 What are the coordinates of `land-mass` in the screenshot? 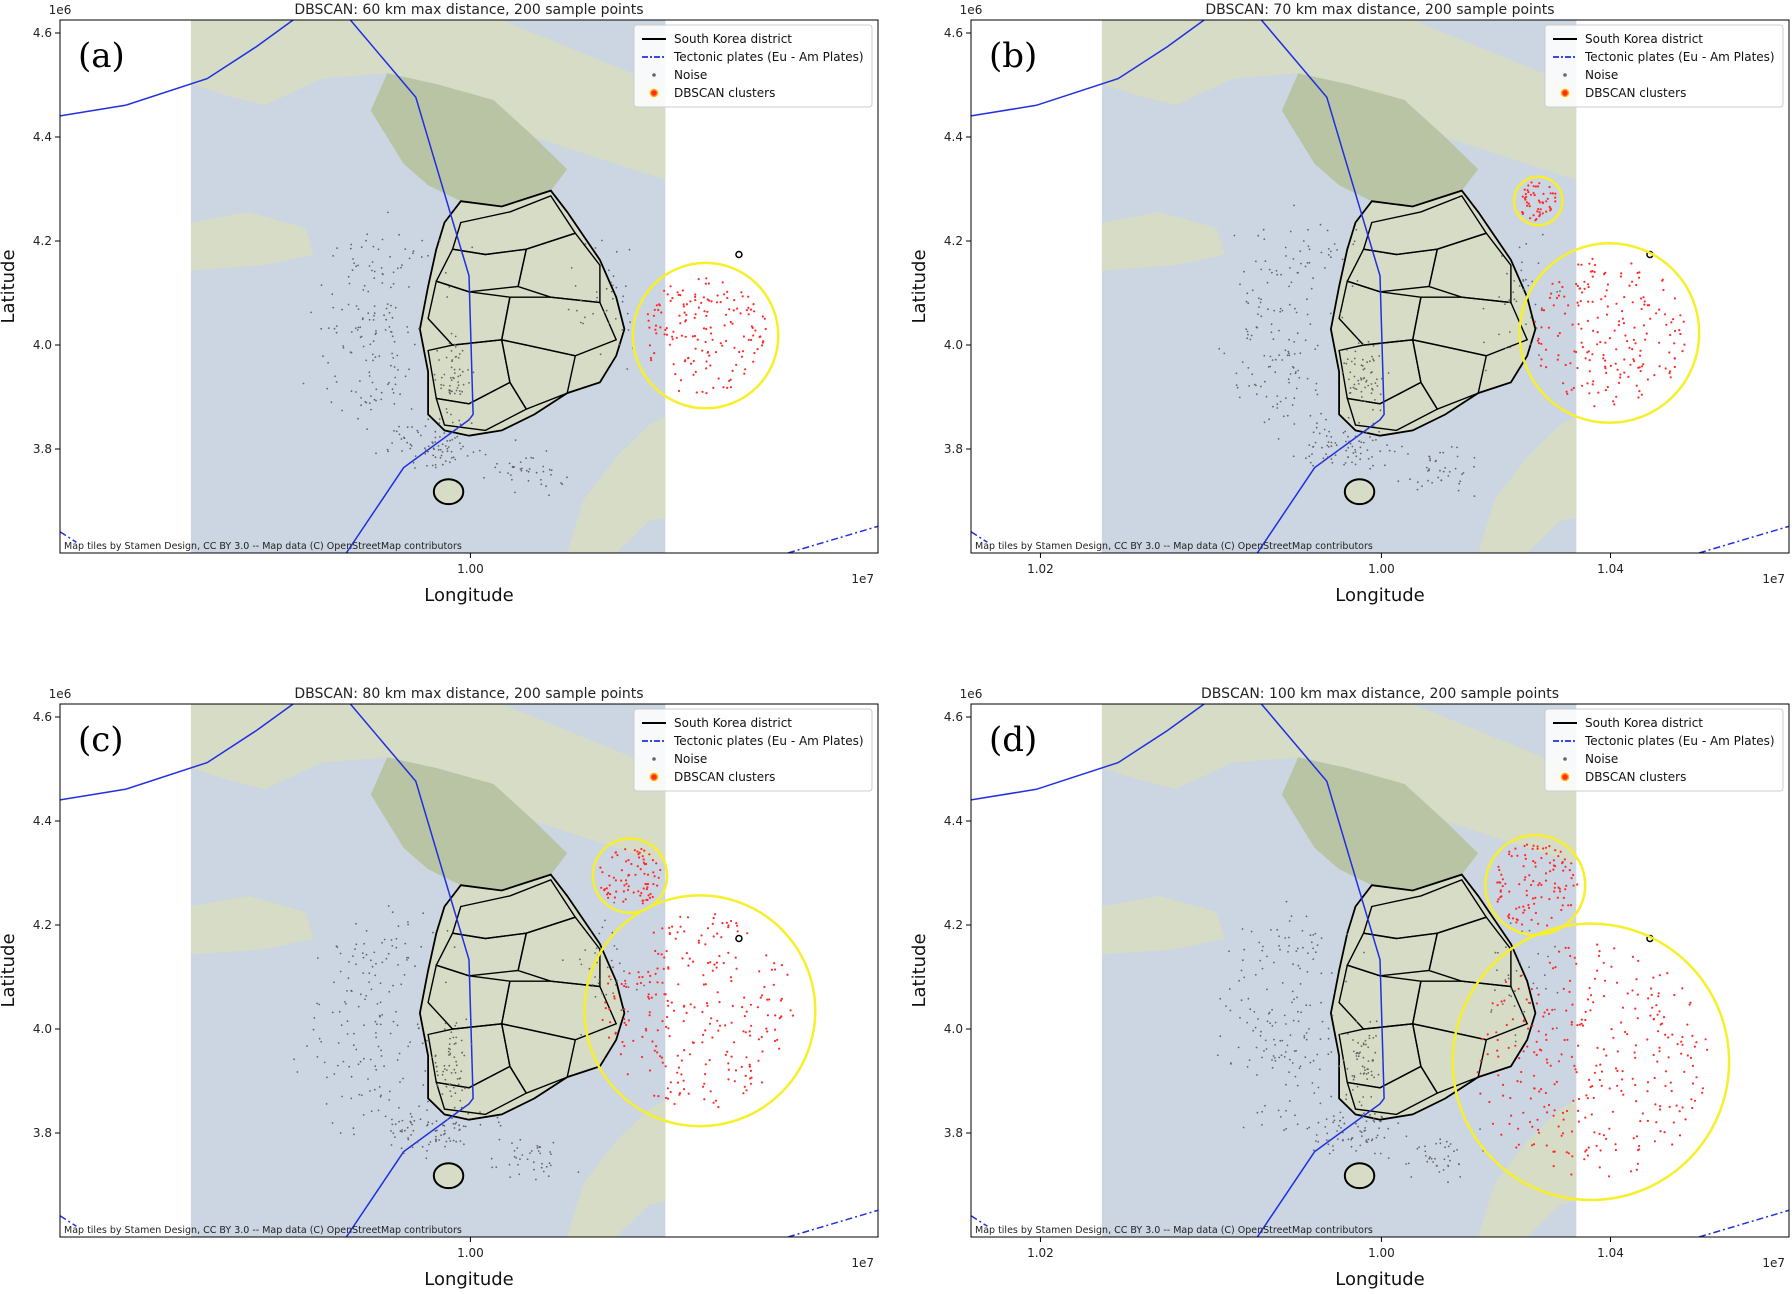 It's located at (616, 1168).